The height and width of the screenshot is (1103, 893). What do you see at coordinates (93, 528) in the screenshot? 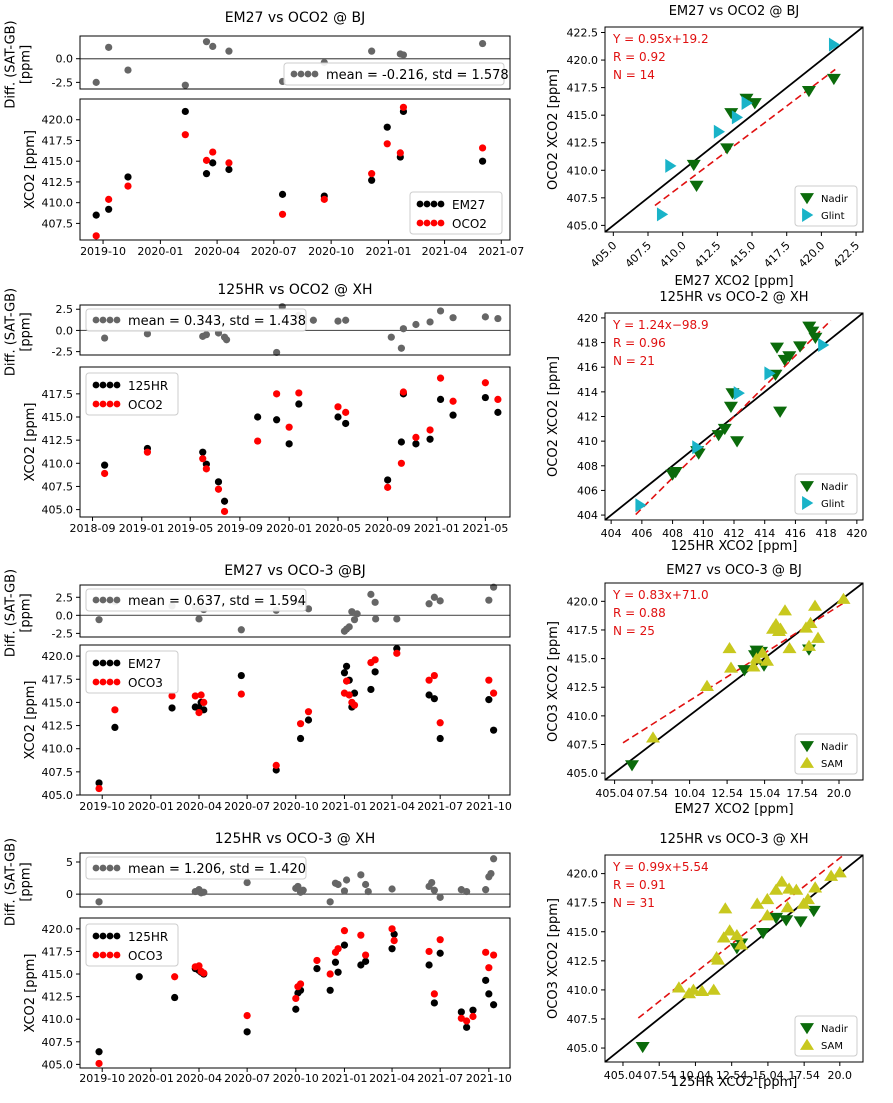
I see `date-xtick-label: 2018-09` at bounding box center [93, 528].